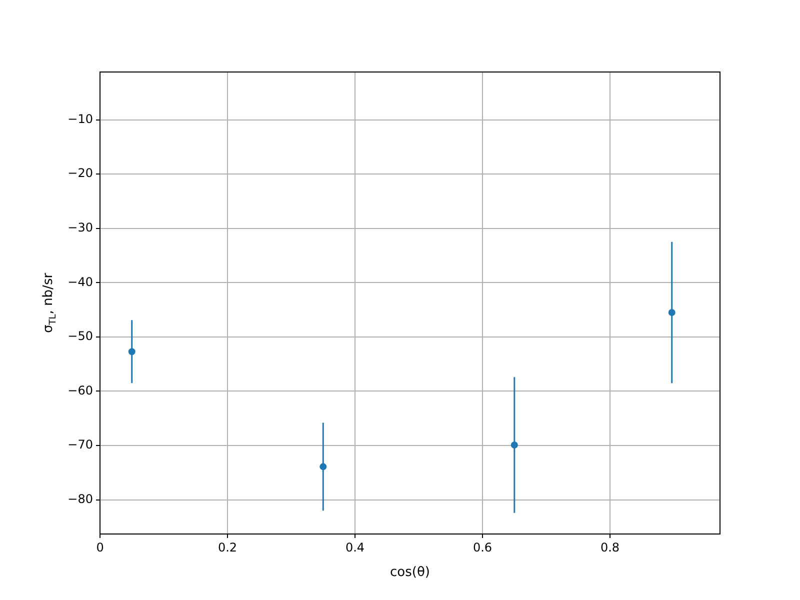  Describe the element at coordinates (49, 303) in the screenshot. I see `y-axis-title: σTL, nb/sr` at that location.